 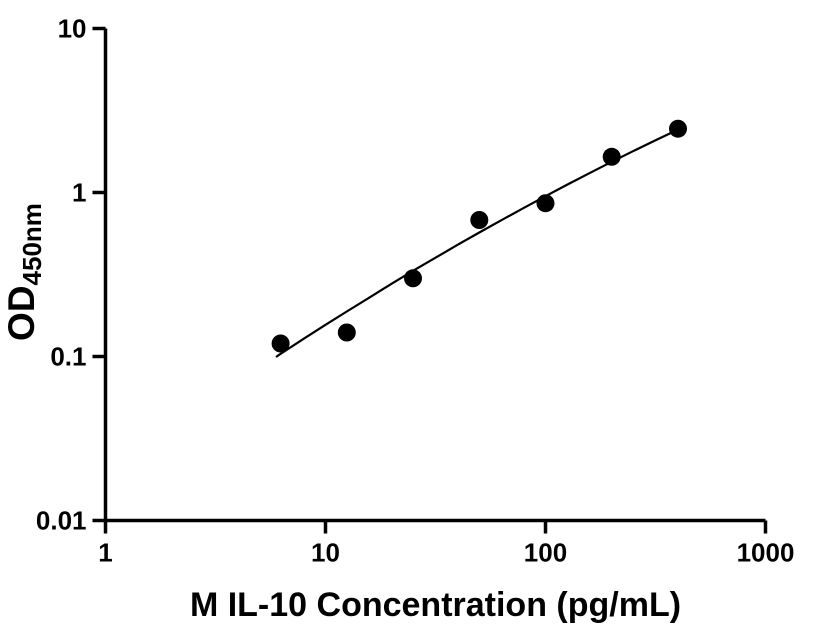 I want to click on y-axis-tick-label: 0.01, so click(x=61, y=521).